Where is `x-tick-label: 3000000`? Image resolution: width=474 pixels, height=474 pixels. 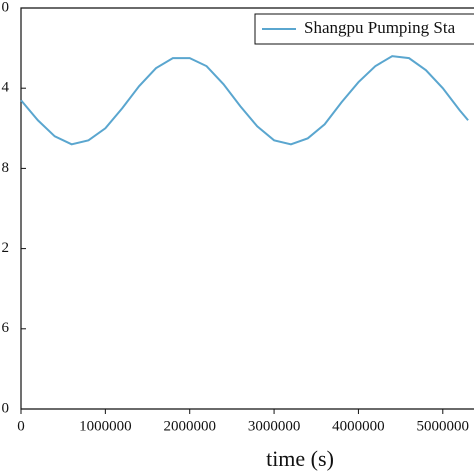
x-tick-label: 3000000 is located at coordinates (274, 426).